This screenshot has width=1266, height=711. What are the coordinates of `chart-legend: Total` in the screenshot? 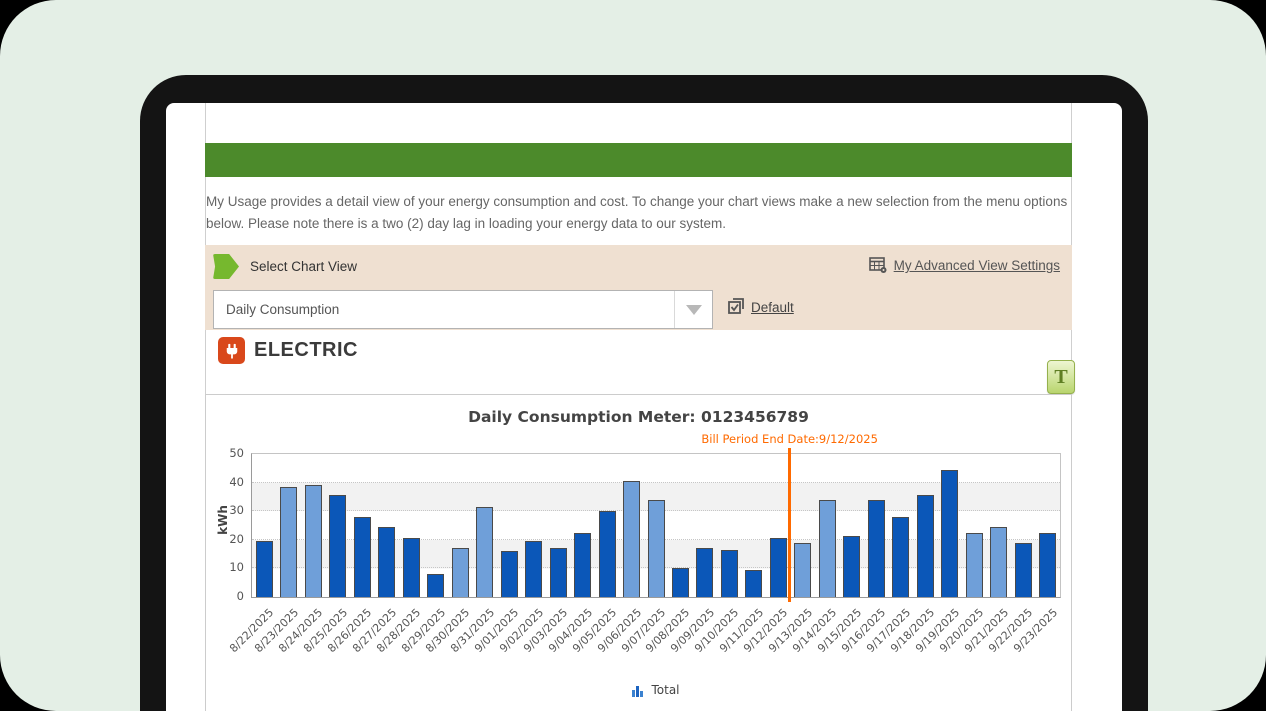 It's located at (638, 690).